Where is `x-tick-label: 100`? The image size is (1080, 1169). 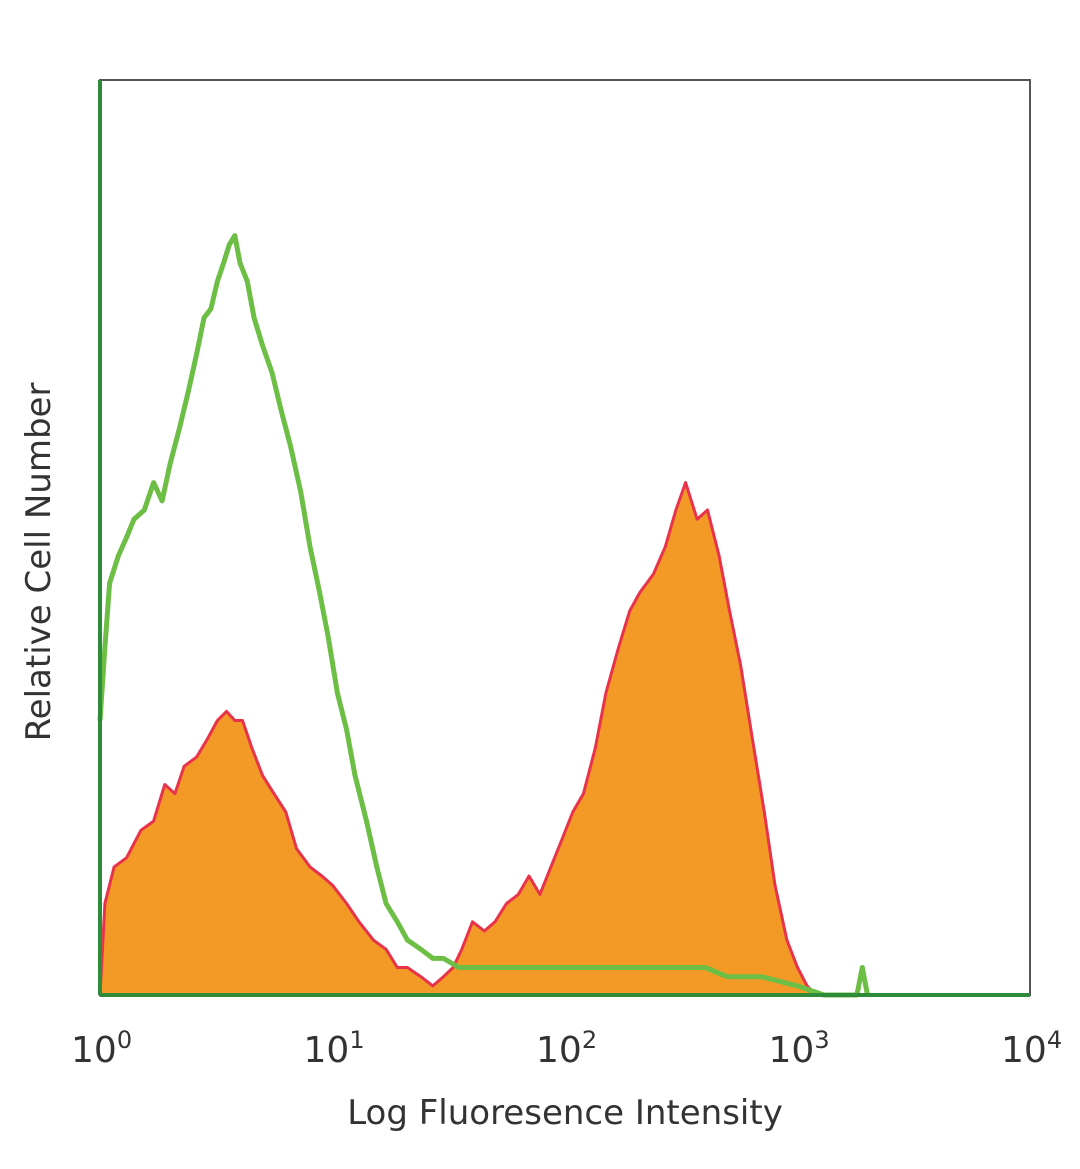 x-tick-label: 100 is located at coordinates (101, 1048).